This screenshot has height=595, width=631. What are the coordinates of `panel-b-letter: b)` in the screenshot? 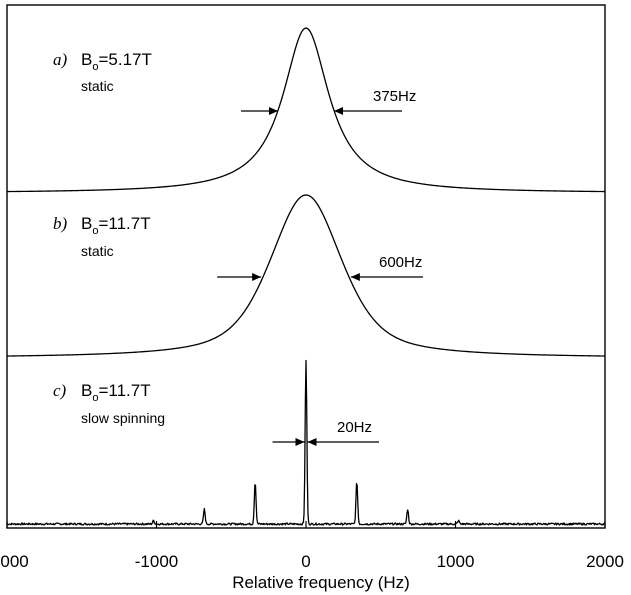 It's located at (60, 223).